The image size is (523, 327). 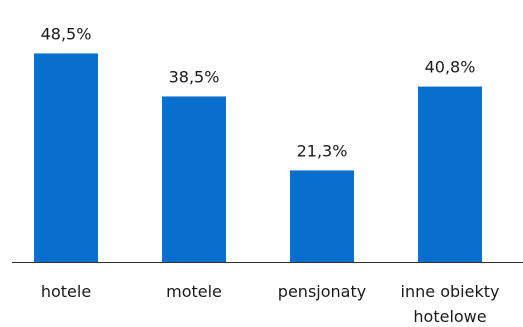 What do you see at coordinates (66, 33) in the screenshot?
I see `value-label-0: 48,5%` at bounding box center [66, 33].